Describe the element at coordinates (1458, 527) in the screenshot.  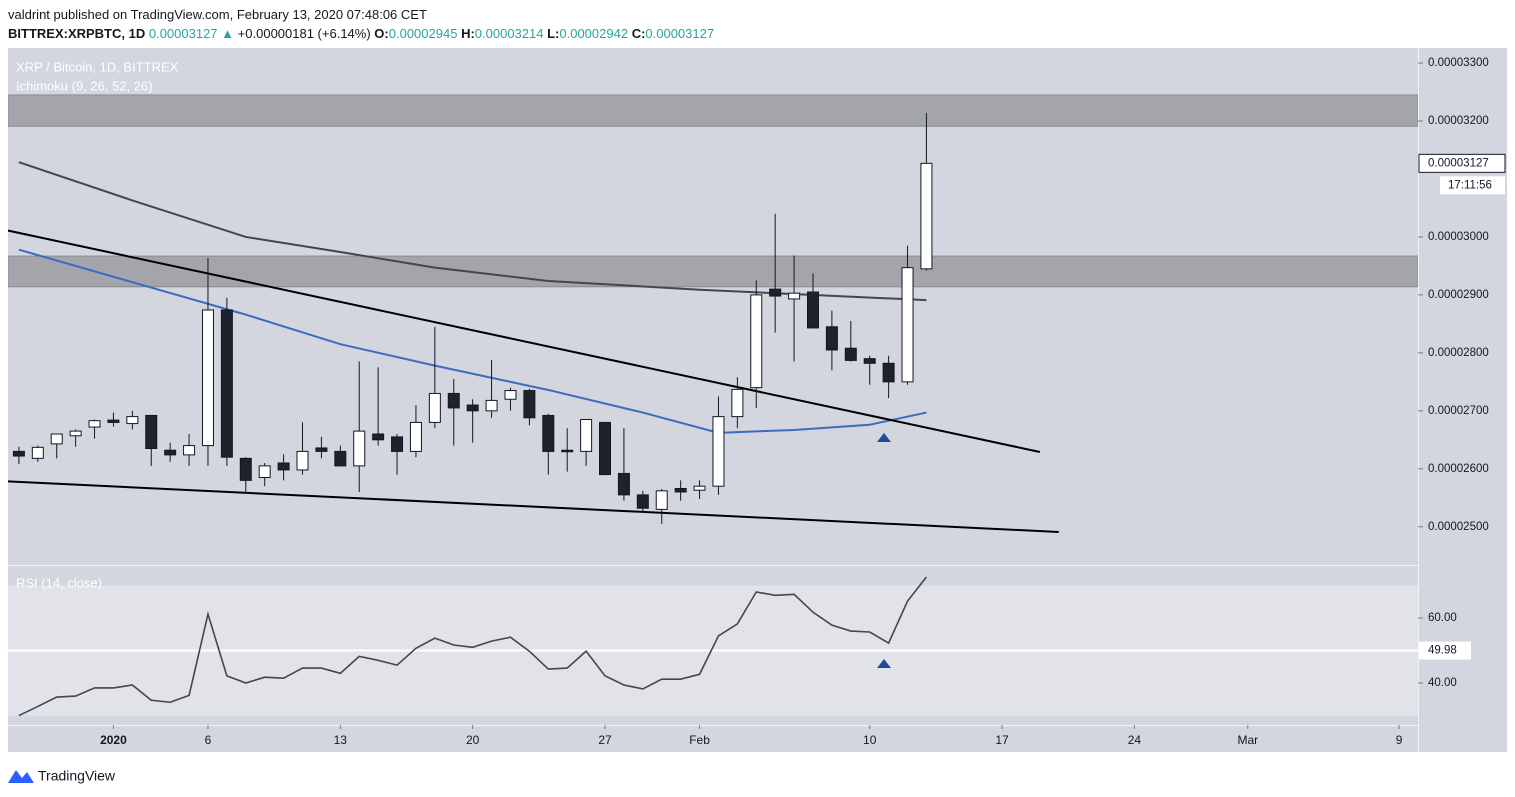
I see `y-tick-label: 0.00002500` at that location.